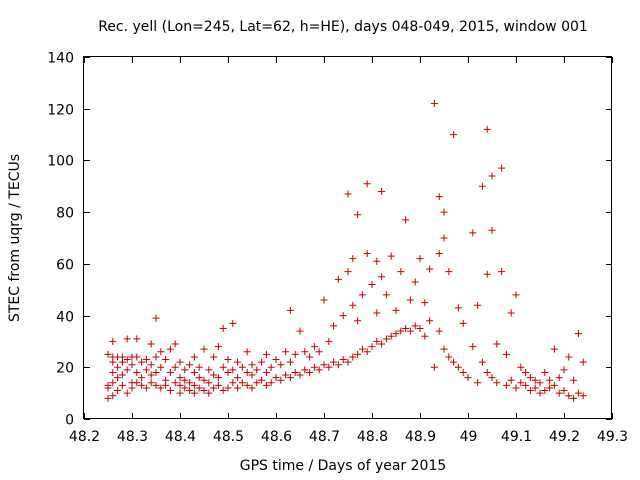  What do you see at coordinates (65, 266) in the screenshot?
I see `y-tick-label: 60` at bounding box center [65, 266].